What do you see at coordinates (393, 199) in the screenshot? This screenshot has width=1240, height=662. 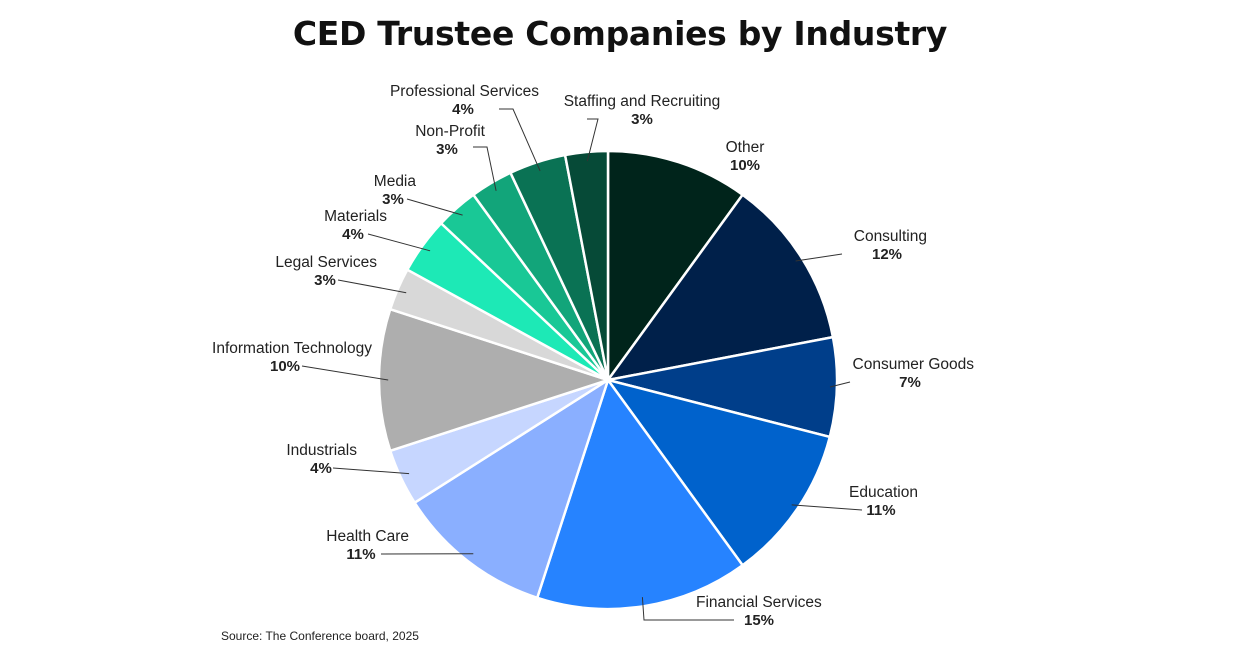 I see `slice-value-media: 3%` at bounding box center [393, 199].